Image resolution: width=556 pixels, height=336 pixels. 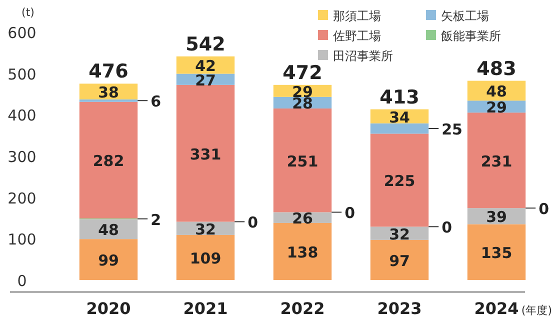 I want to click on data-label: 26, so click(x=302, y=219).